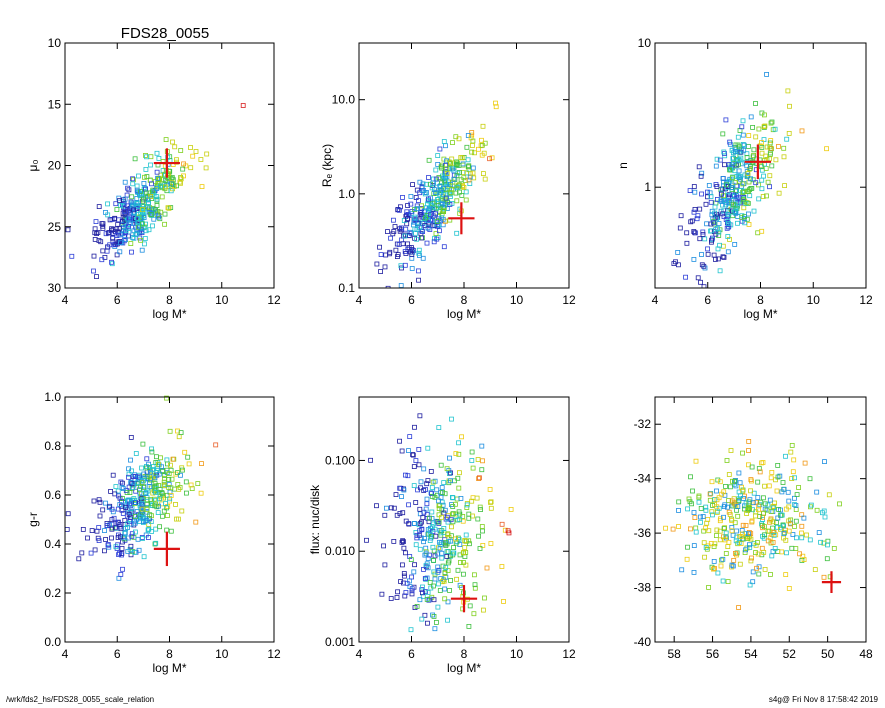  I want to click on y-tick-label: 0.4, so click(52, 544).